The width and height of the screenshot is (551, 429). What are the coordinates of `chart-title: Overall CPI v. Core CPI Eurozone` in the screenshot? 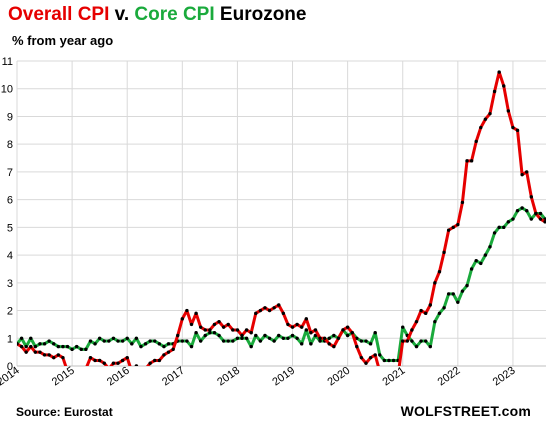 It's located at (157, 15).